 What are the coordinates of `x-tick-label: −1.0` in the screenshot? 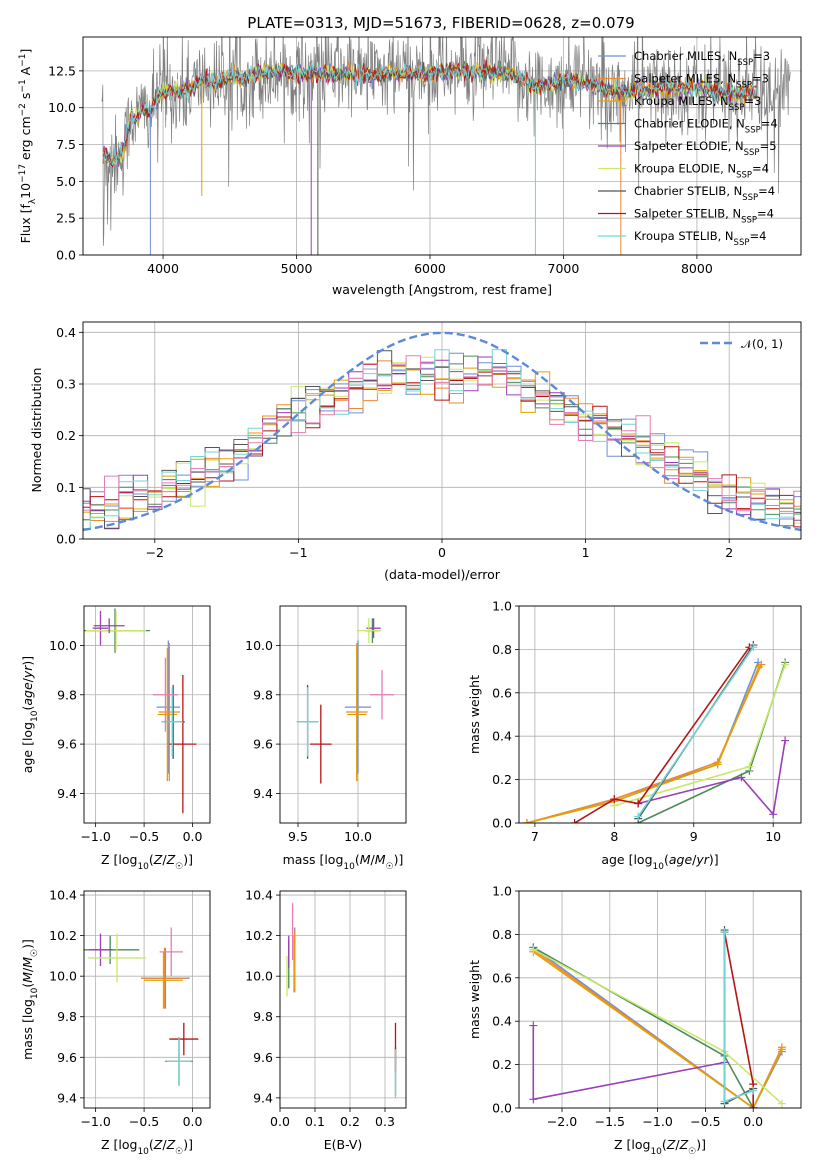 It's located at (95, 836).